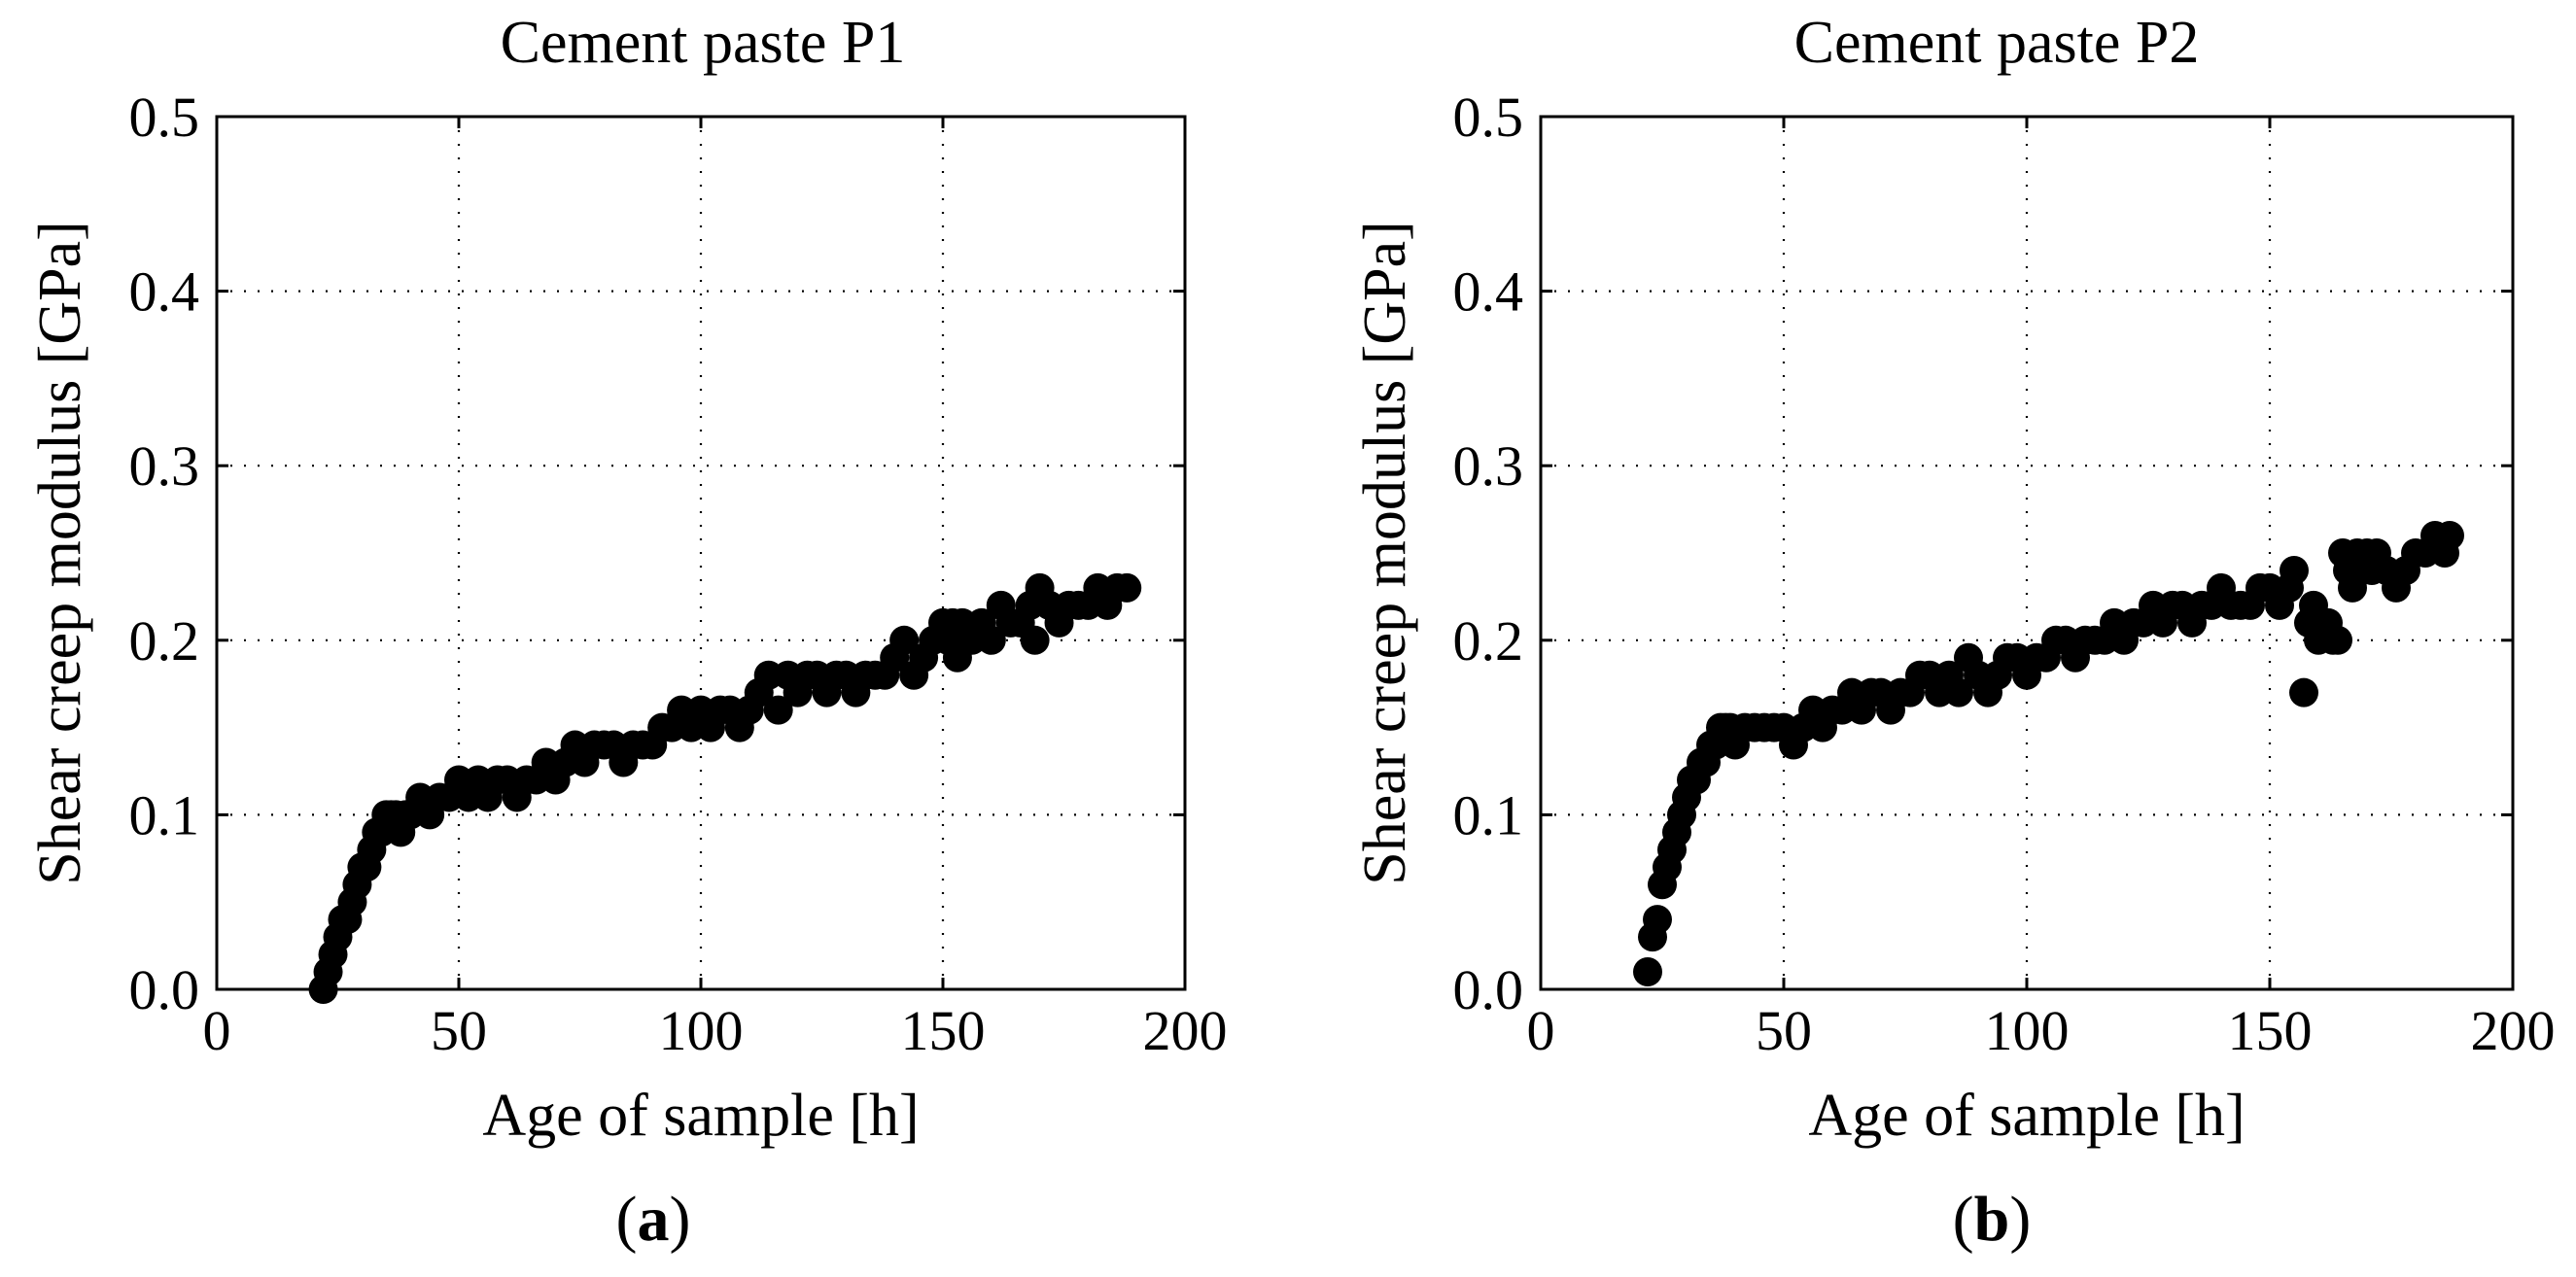 The width and height of the screenshot is (2576, 1277). I want to click on chart-a-x-tick-label: 150, so click(943, 1030).